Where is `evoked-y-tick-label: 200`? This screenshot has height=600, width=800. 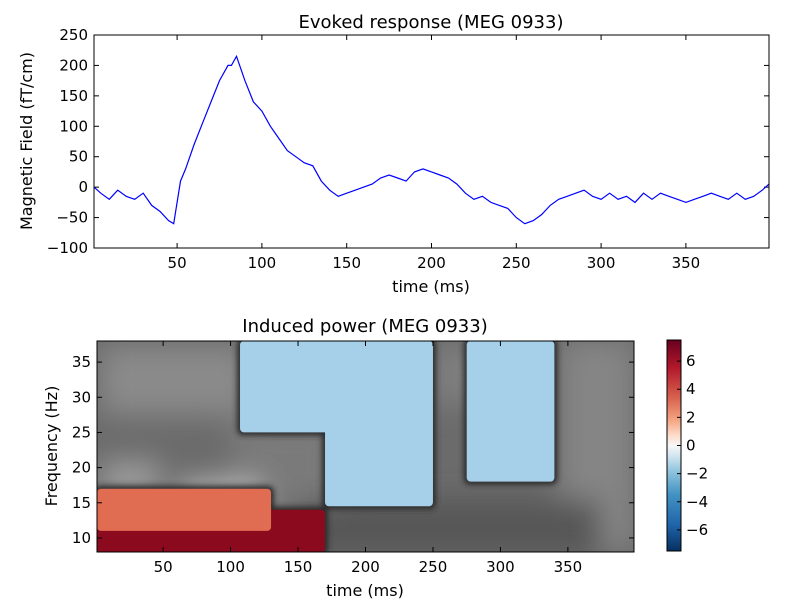
evoked-y-tick-label: 200 is located at coordinates (73, 65).